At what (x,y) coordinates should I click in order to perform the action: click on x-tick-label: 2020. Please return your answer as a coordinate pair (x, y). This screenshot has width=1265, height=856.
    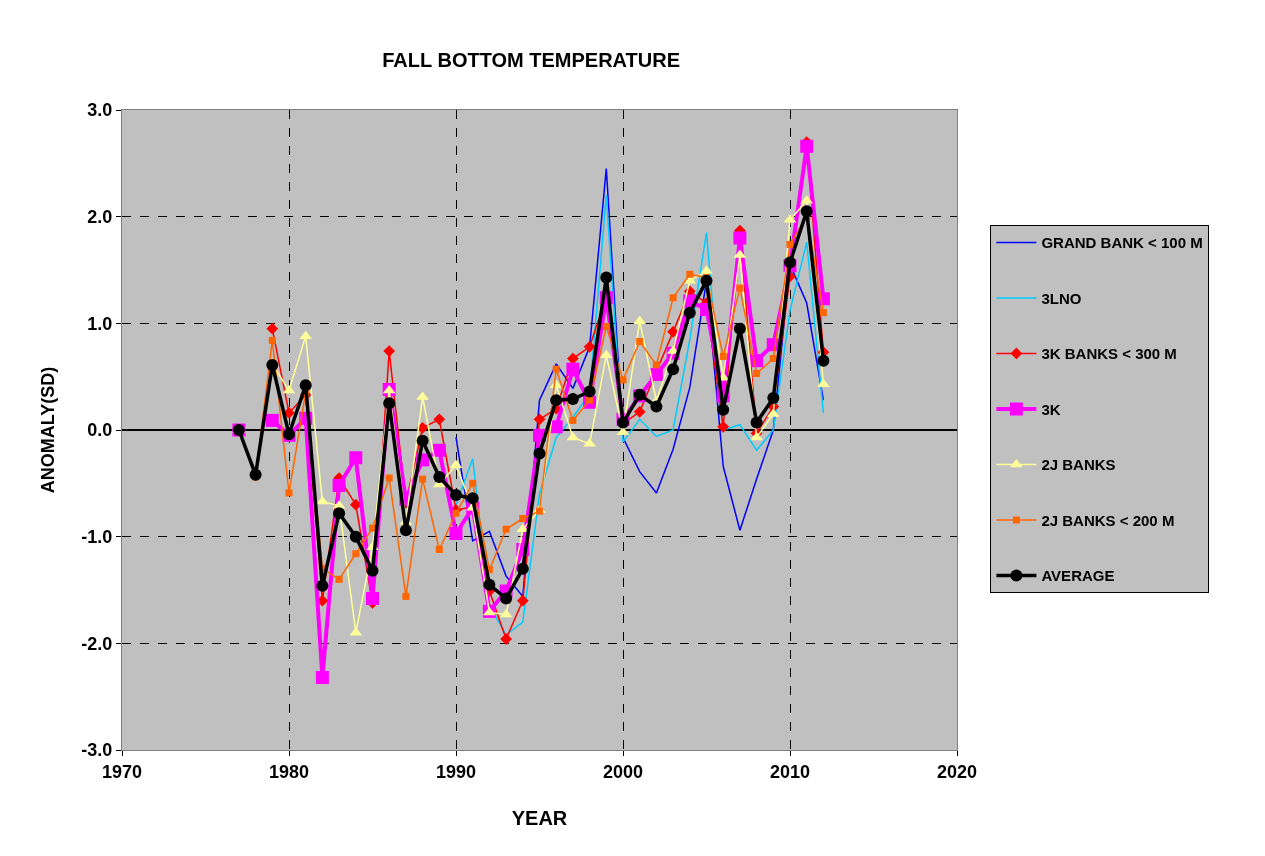
    Looking at the image, I should click on (957, 771).